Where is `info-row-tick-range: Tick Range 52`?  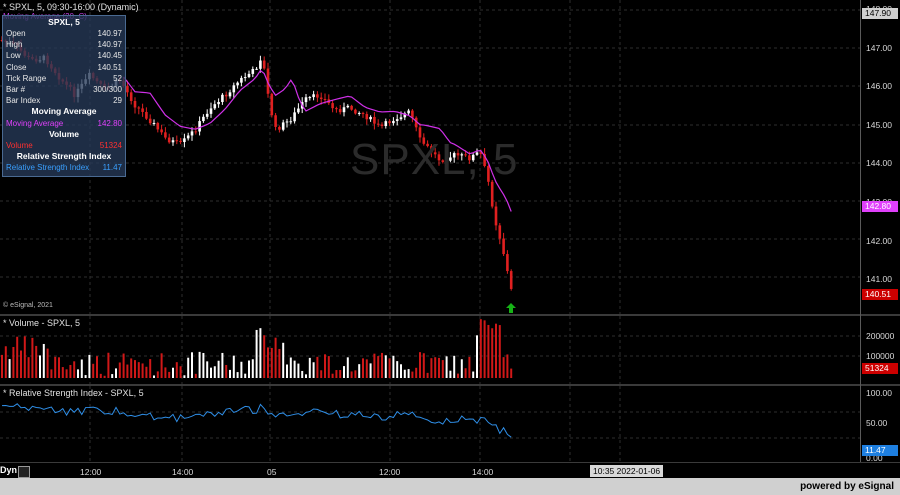
info-row-tick-range: Tick Range 52 is located at coordinates (64, 78).